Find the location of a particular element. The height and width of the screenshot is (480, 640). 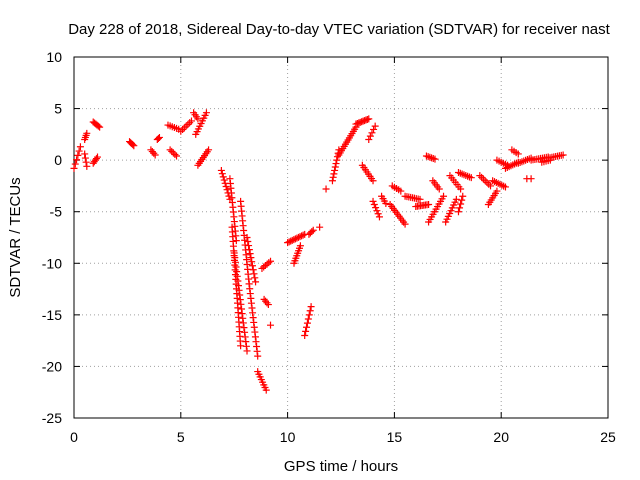

y-tick-label: 10 is located at coordinates (54, 57).